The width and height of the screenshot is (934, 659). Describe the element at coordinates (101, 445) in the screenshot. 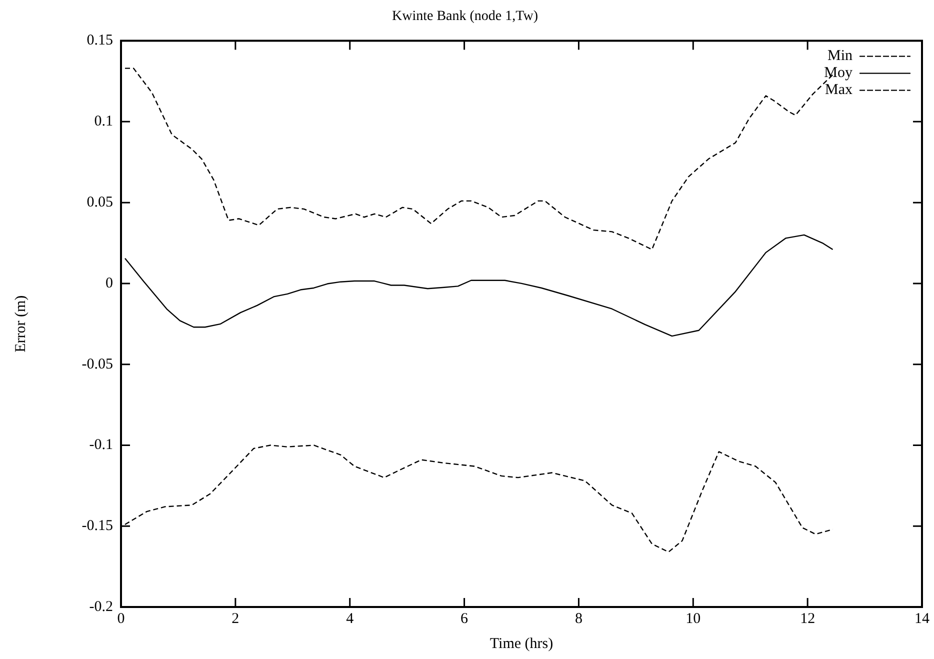

I see `y-tick-label: -0.1` at that location.